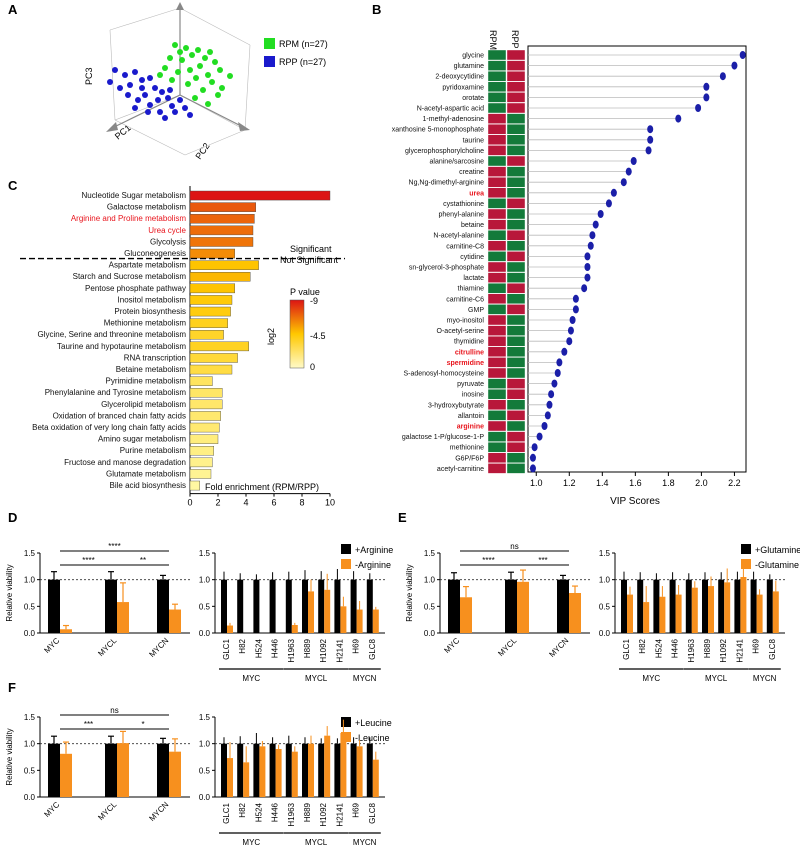 Image resolution: width=800 pixels, height=851 pixels. What do you see at coordinates (30, 553) in the screenshot?
I see `viability-d-y-tick-label: 1.5` at bounding box center [30, 553].